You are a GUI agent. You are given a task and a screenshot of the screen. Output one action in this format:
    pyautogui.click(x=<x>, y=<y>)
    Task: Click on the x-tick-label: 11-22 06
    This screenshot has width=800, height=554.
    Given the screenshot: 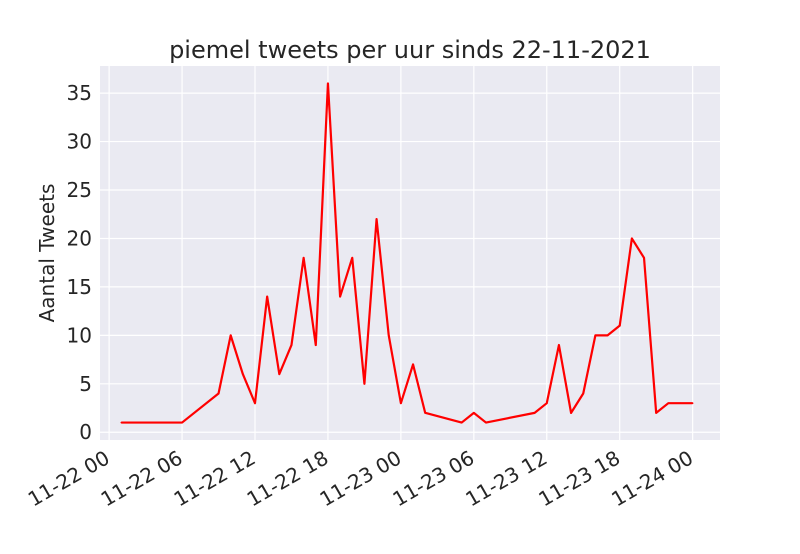 What is the action you would take?
    pyautogui.click(x=142, y=479)
    